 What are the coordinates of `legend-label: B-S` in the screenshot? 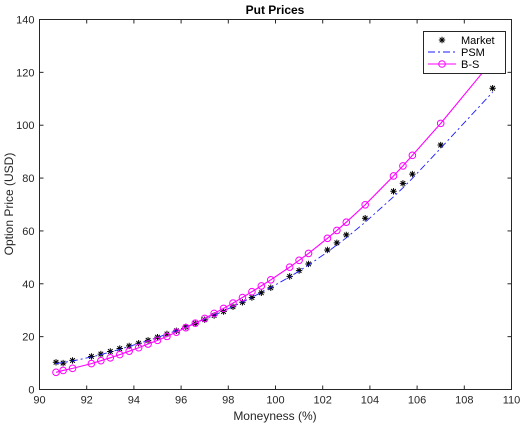 It's located at (470, 65).